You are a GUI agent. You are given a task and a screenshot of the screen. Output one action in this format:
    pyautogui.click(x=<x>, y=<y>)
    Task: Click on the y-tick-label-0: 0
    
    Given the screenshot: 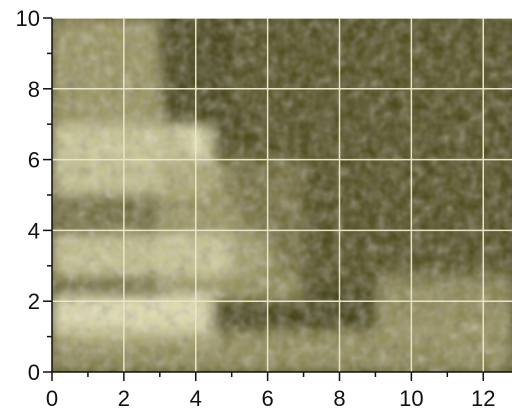 What is the action you would take?
    pyautogui.click(x=34, y=372)
    